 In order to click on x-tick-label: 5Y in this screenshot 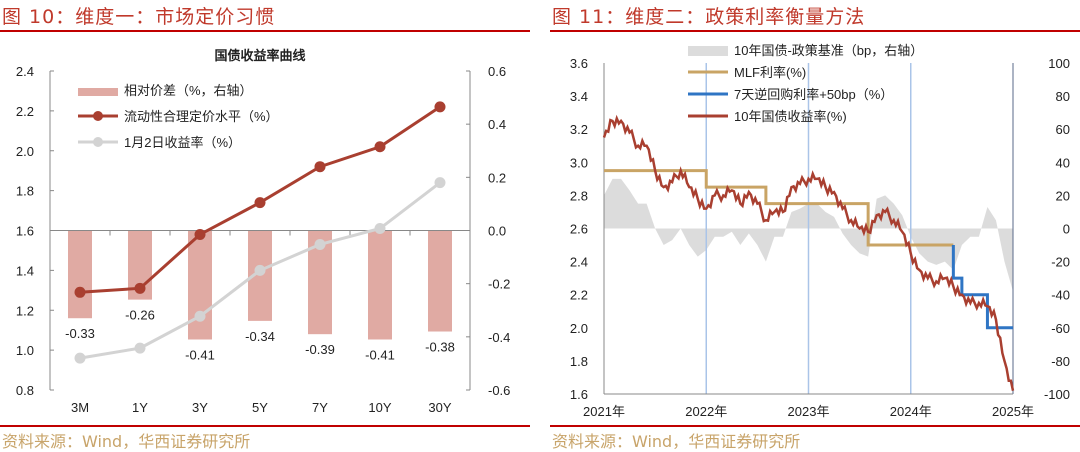, I will do `click(260, 407)`.